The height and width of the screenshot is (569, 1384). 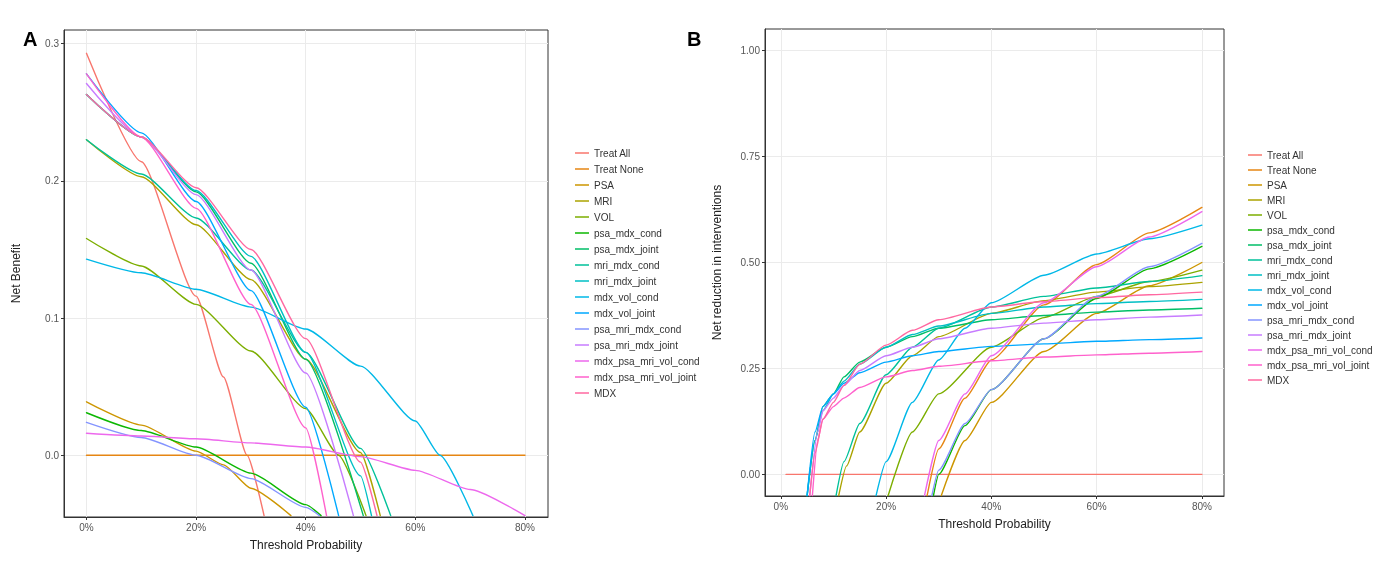 I want to click on chart-title: B, so click(x=694, y=39).